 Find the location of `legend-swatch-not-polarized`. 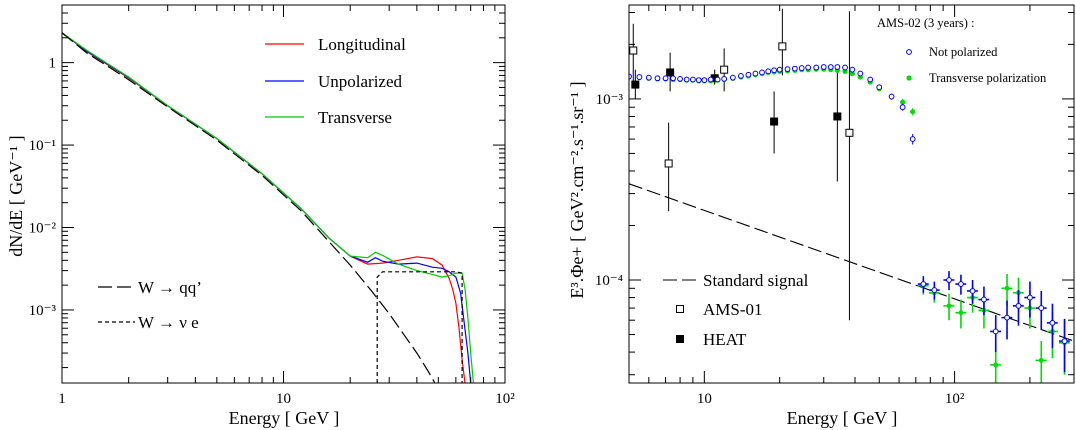

legend-swatch-not-polarized is located at coordinates (909, 52).